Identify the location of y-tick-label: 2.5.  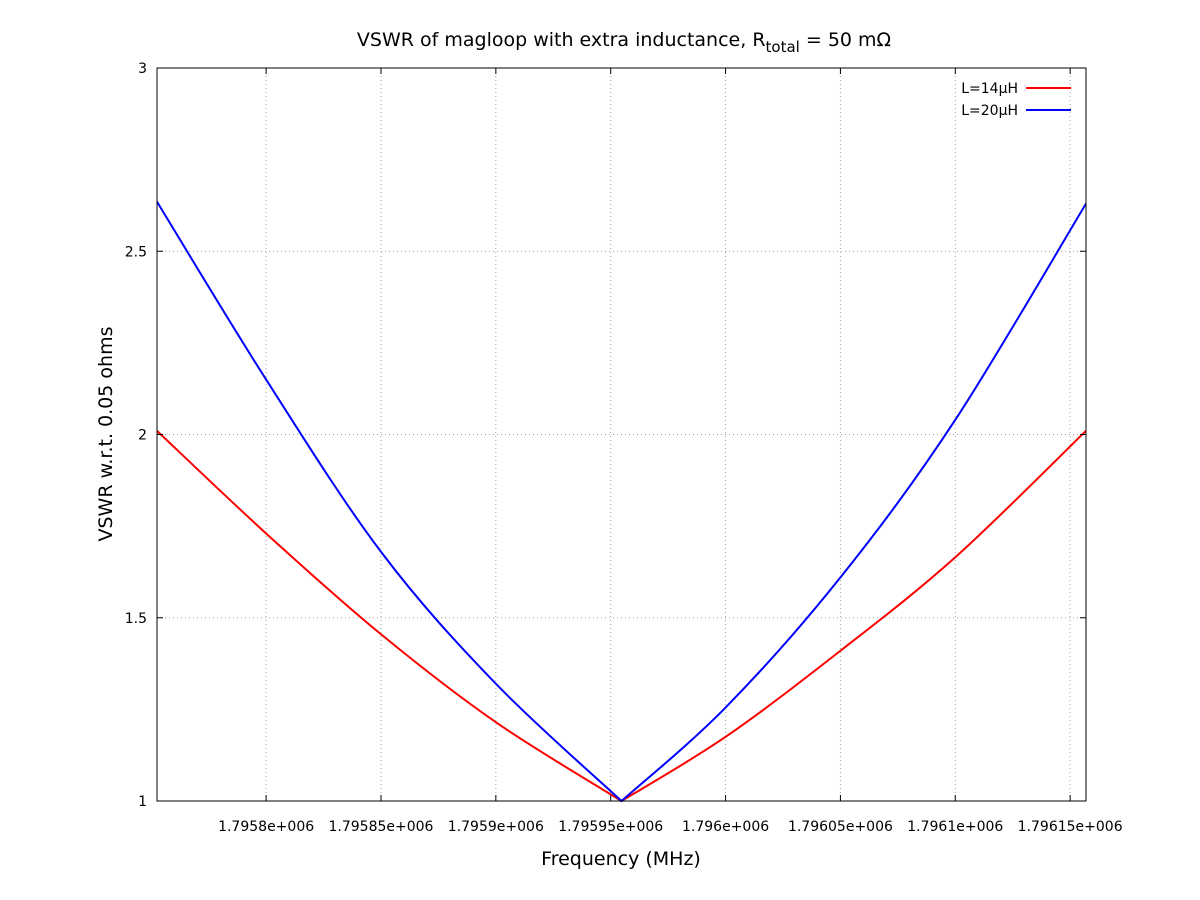
(136, 252).